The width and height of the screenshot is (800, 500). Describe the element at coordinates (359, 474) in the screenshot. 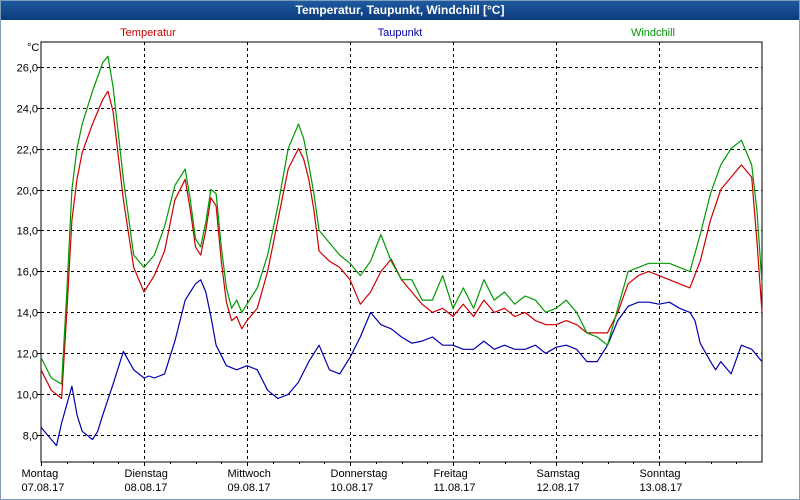

I see `x-tick-label-day: Donnerstag` at that location.